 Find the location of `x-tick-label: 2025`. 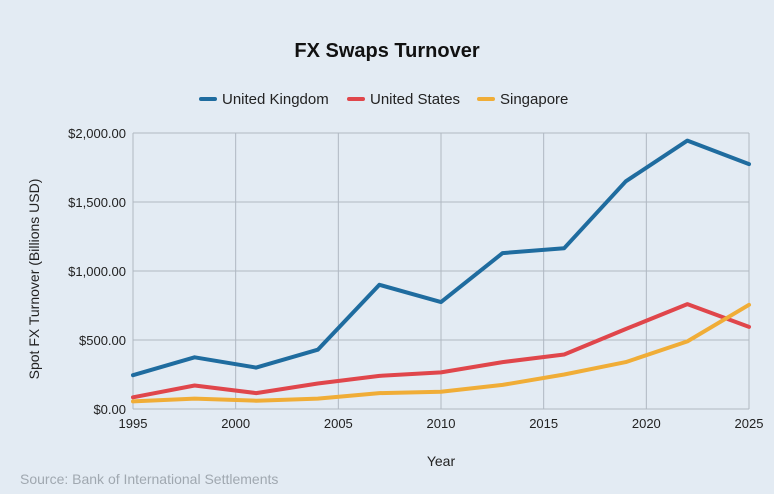

x-tick-label: 2025 is located at coordinates (749, 423).